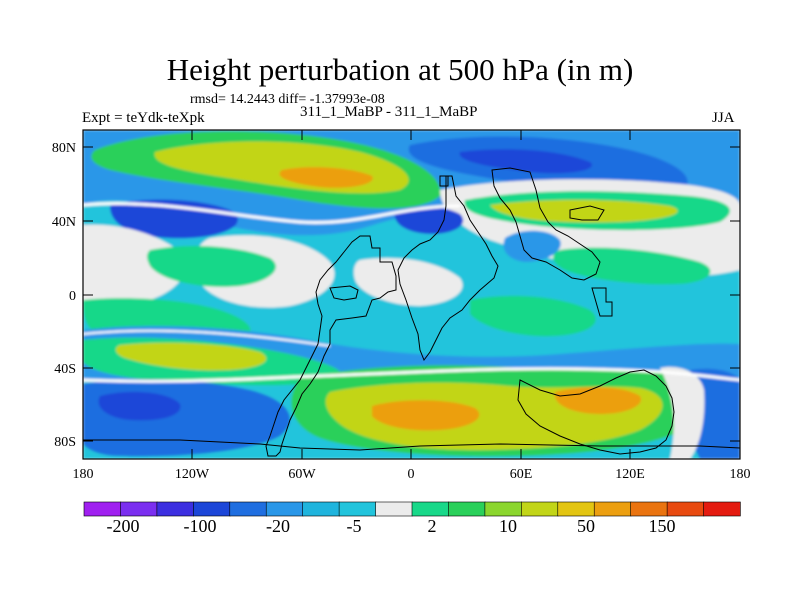  I want to click on coast-australia, so click(596, 412).